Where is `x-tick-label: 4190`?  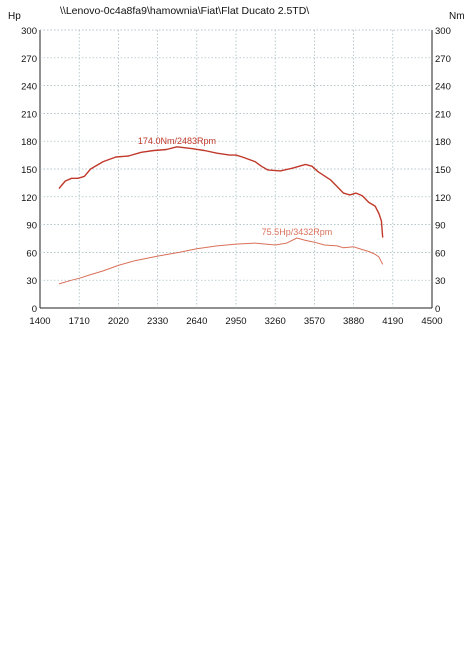
x-tick-label: 4190 is located at coordinates (392, 321).